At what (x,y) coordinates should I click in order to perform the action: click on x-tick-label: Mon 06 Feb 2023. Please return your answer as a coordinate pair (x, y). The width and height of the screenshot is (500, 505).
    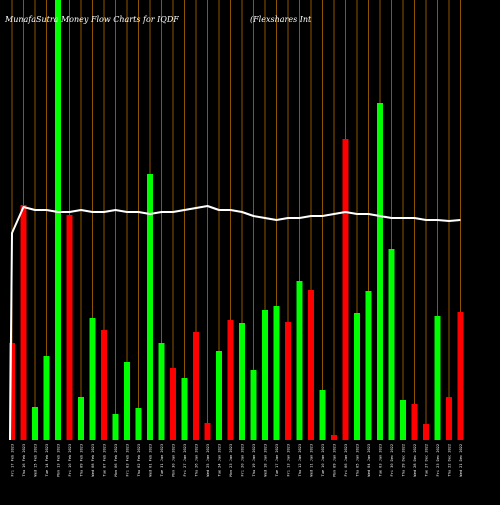
    Looking at the image, I should click on (116, 460).